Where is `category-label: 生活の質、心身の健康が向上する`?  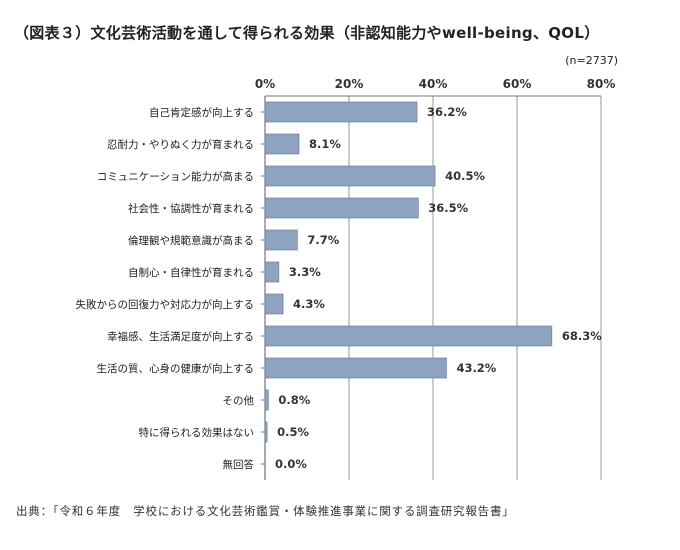 category-label: 生活の質、心身の健康が向上する is located at coordinates (176, 368).